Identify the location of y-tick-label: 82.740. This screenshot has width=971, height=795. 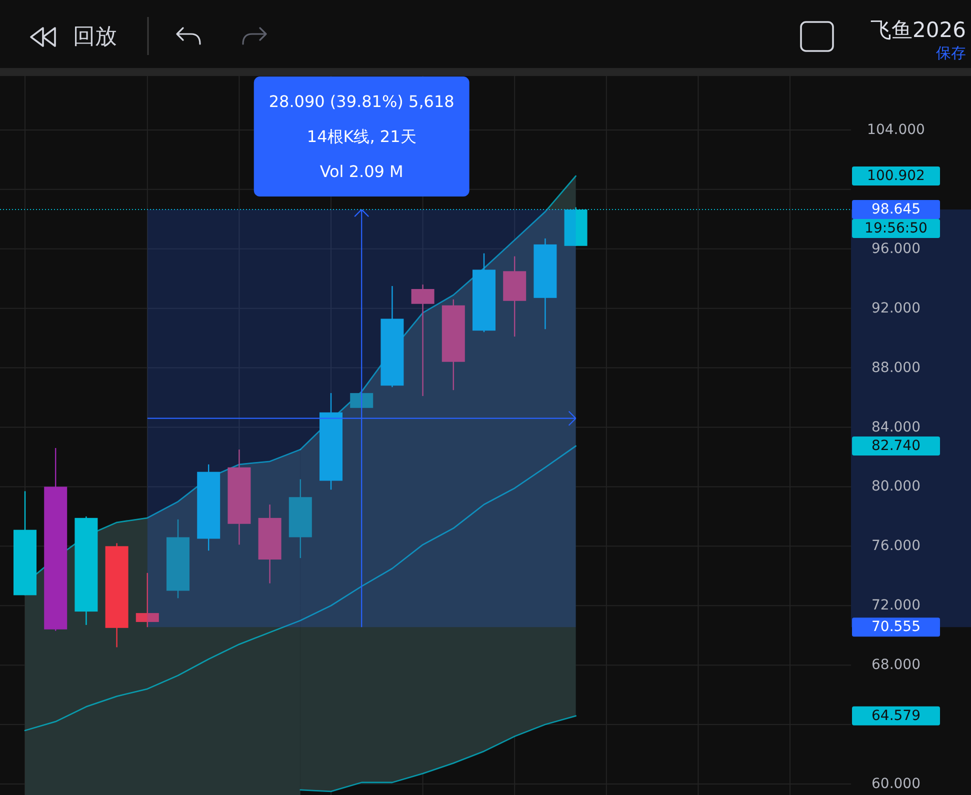
(896, 446).